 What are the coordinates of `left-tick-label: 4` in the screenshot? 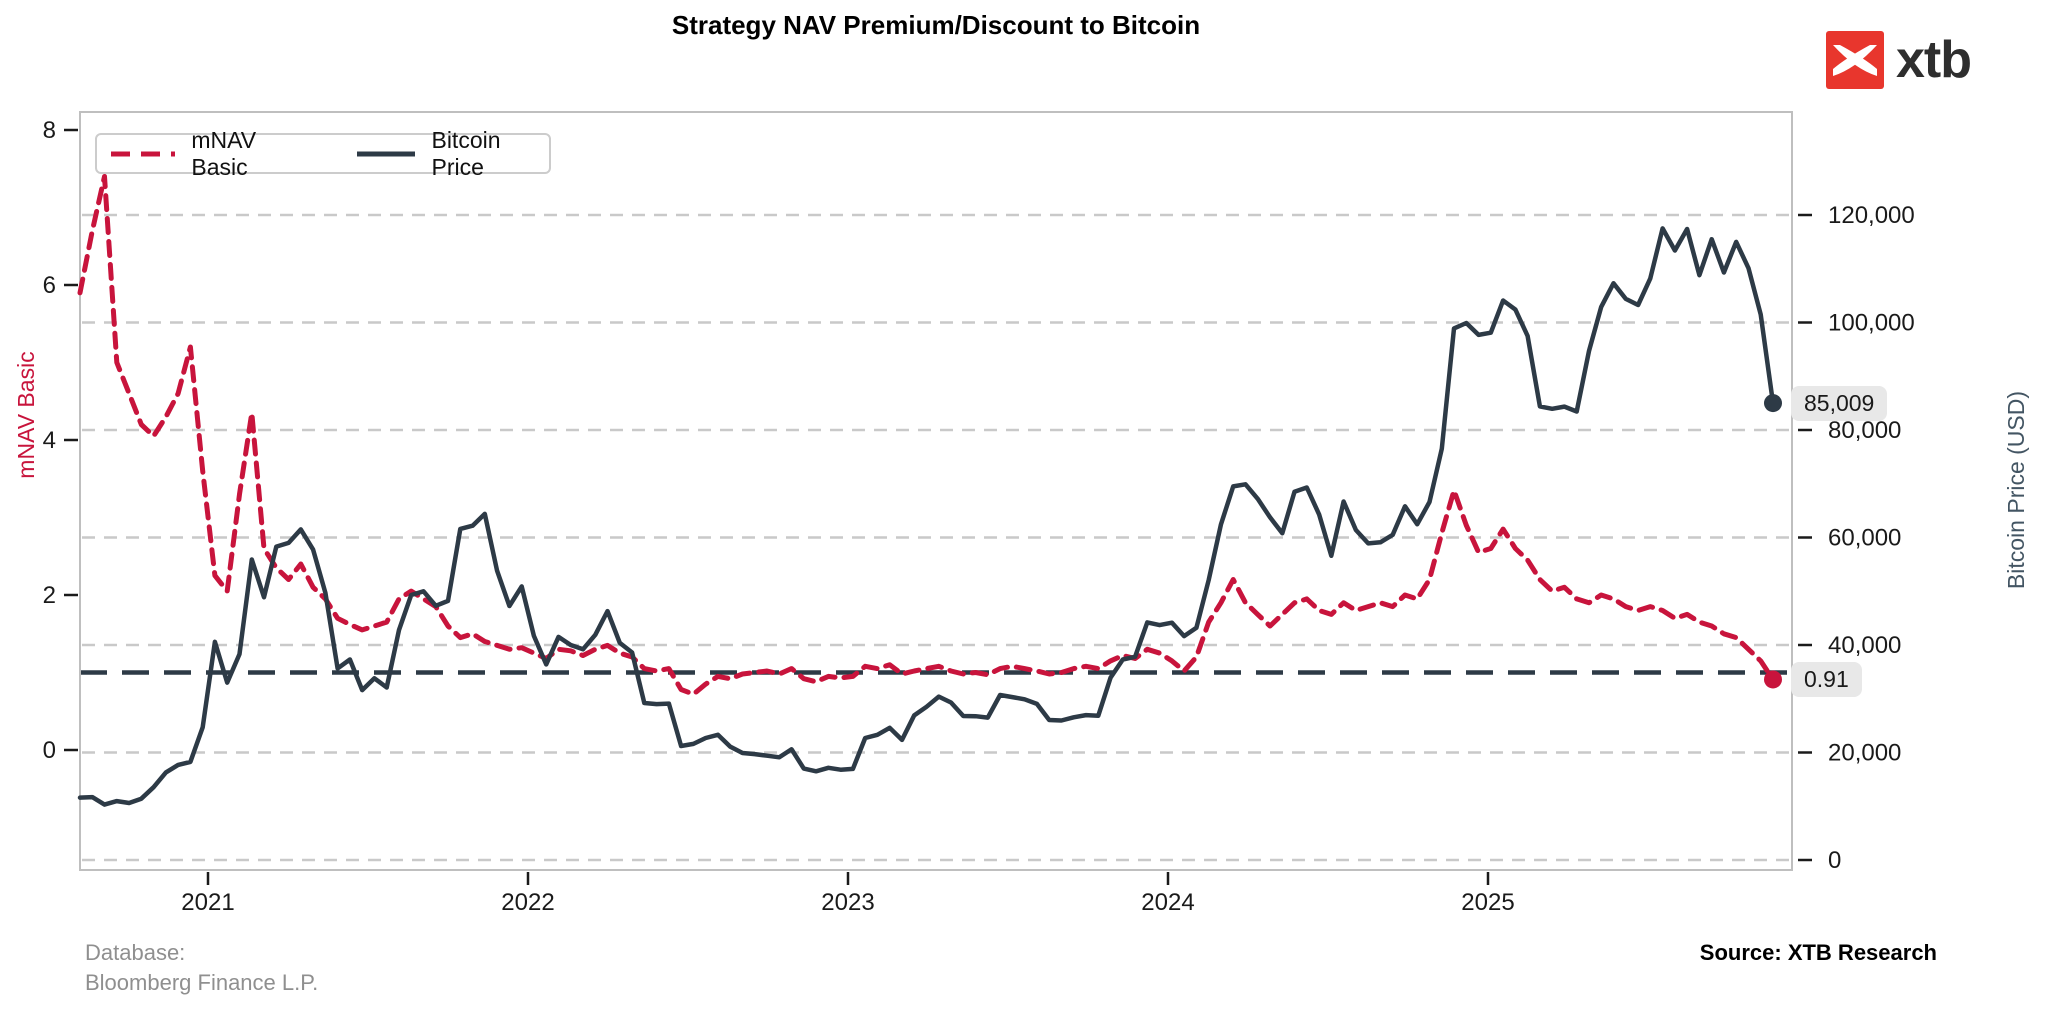 It's located at (49, 440).